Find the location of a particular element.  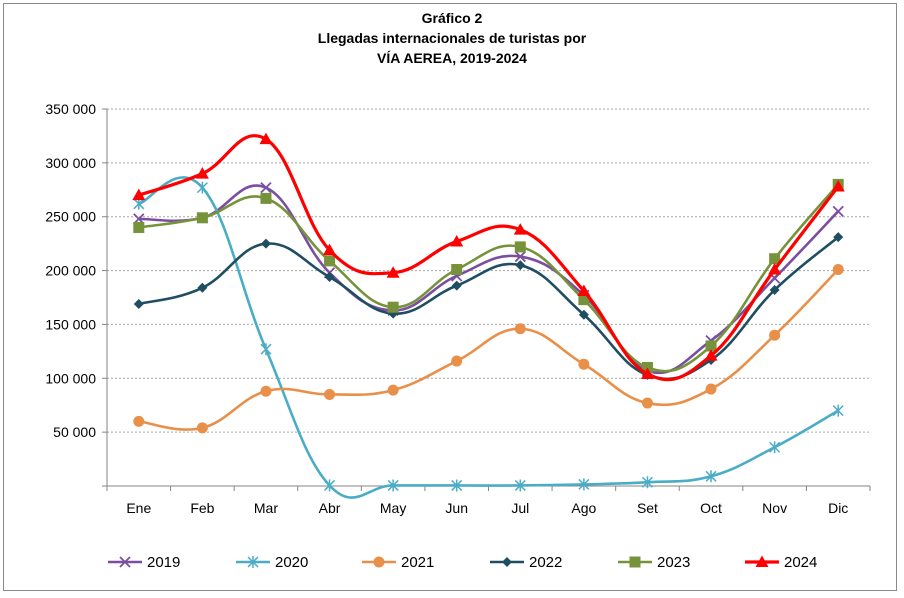

data-point-2024-Mar is located at coordinates (266, 138).